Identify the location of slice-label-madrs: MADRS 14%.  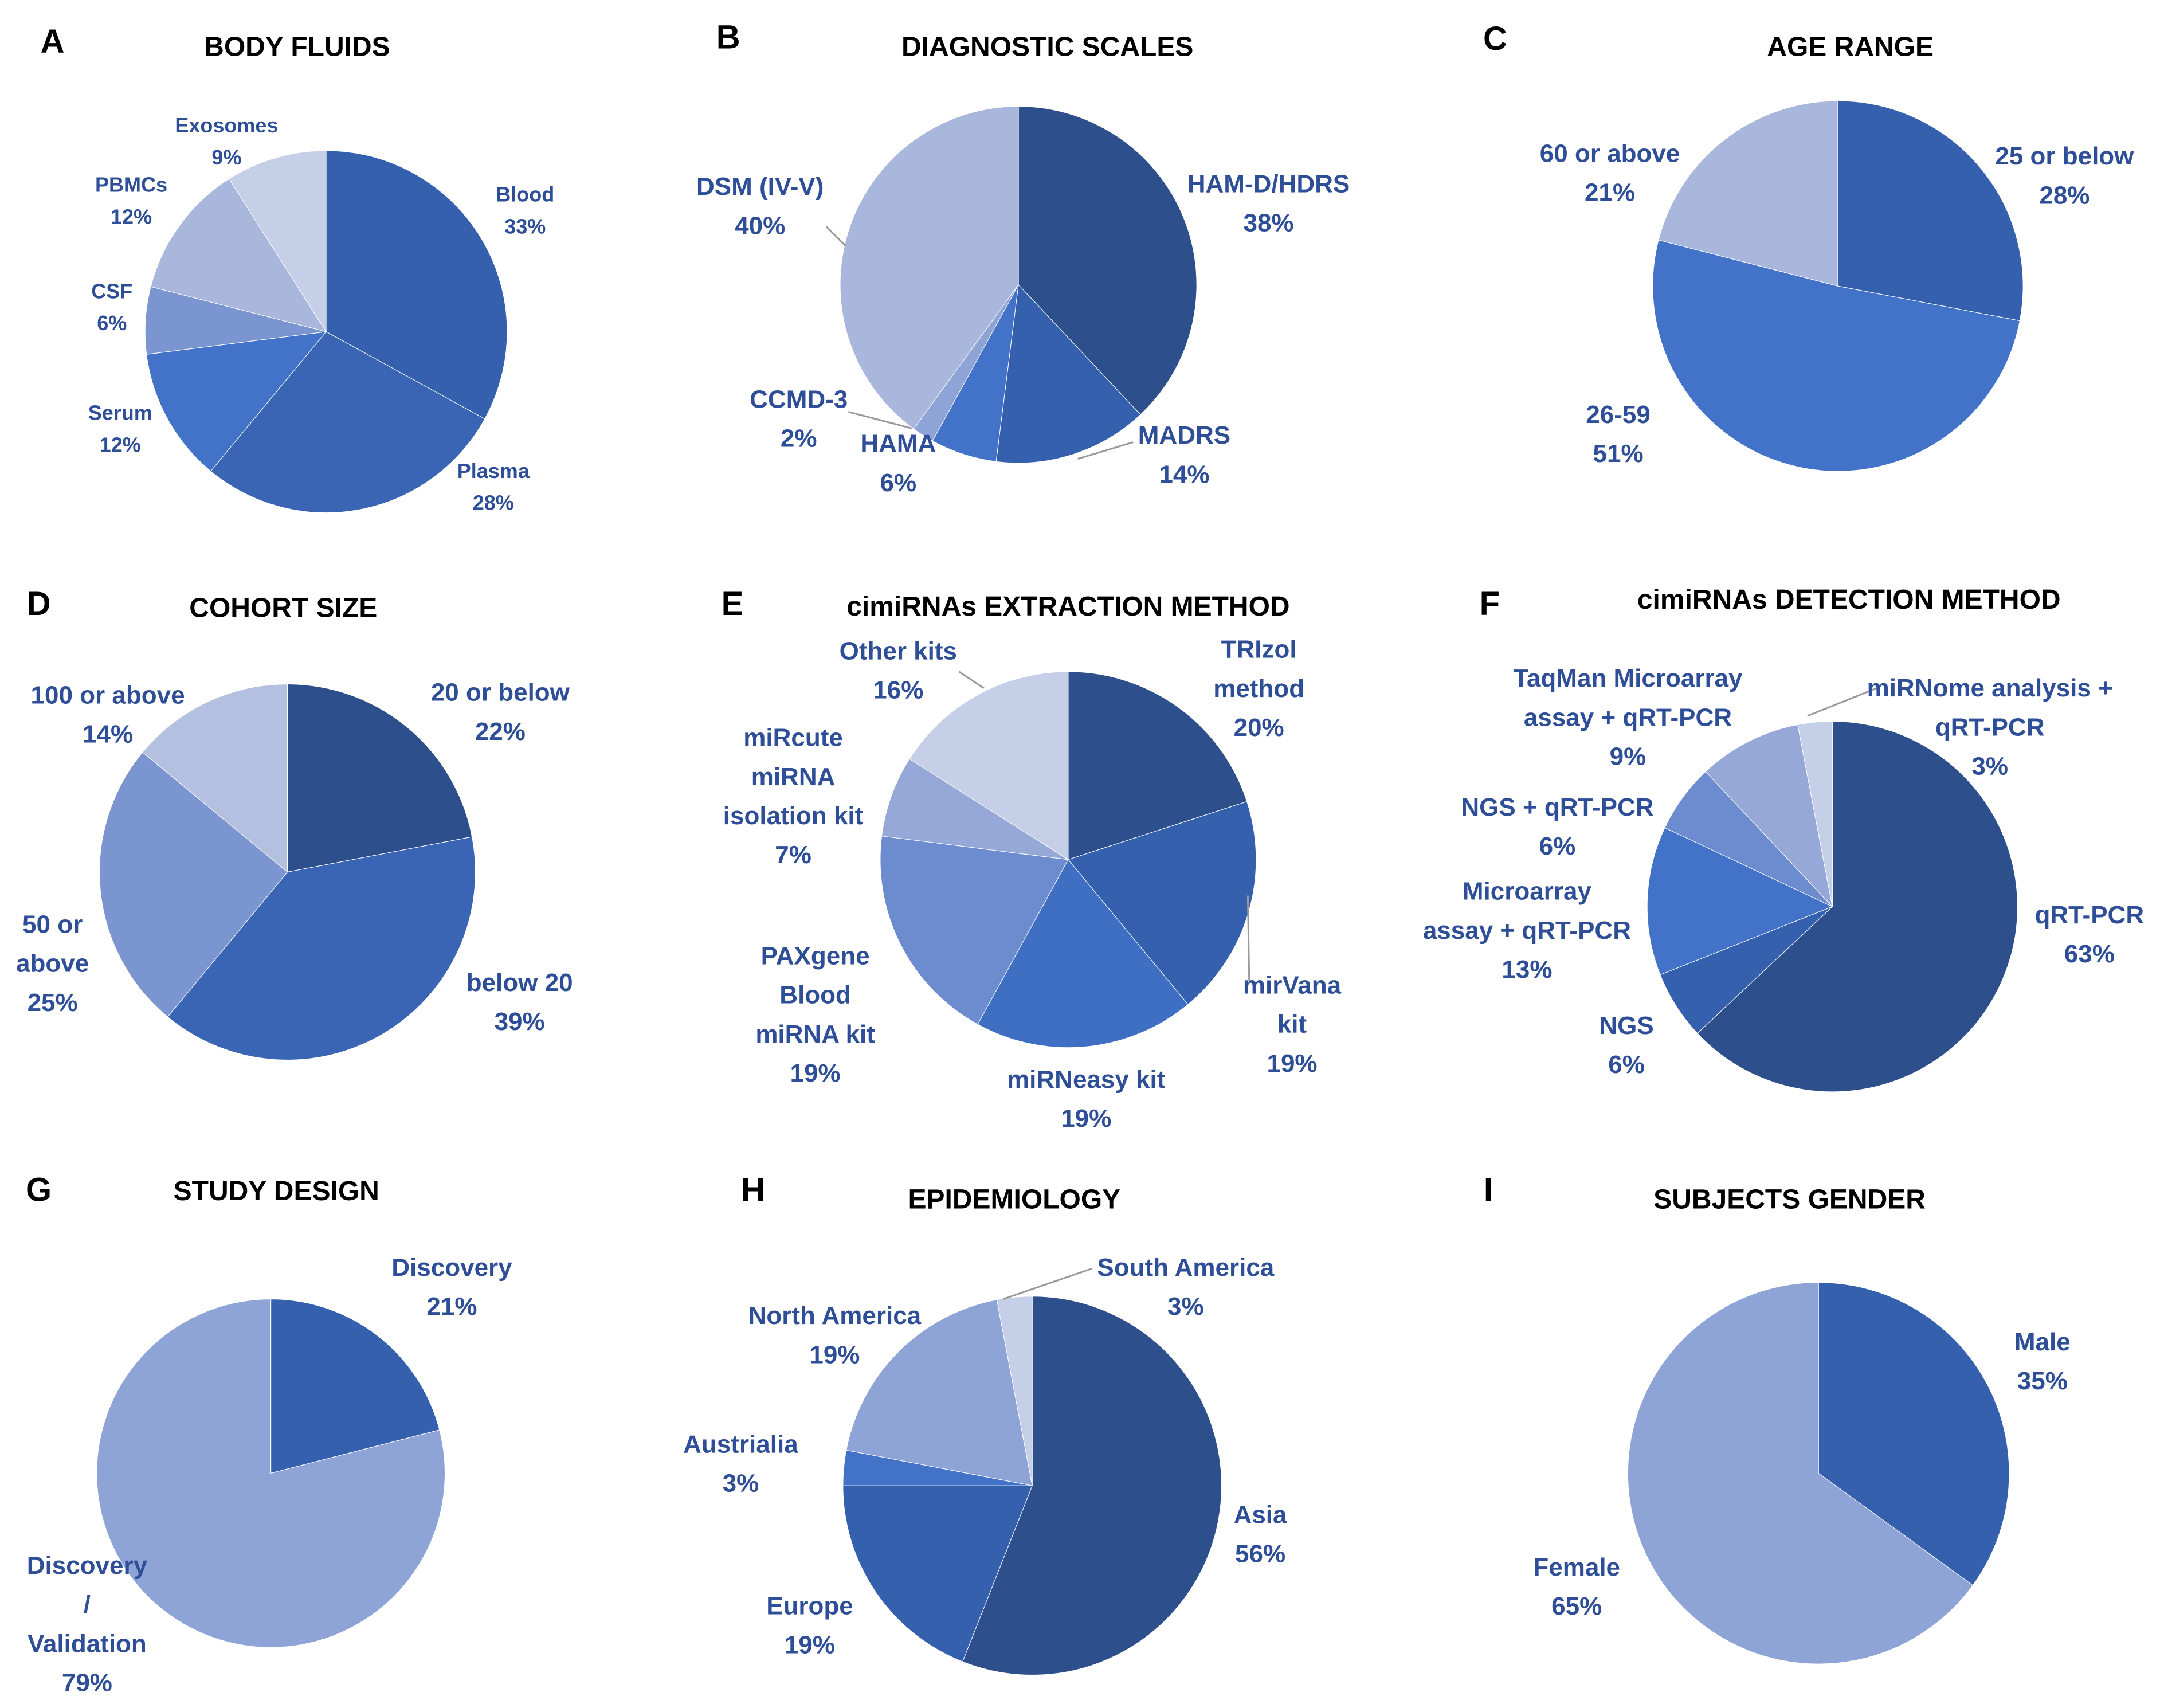
(1184, 454).